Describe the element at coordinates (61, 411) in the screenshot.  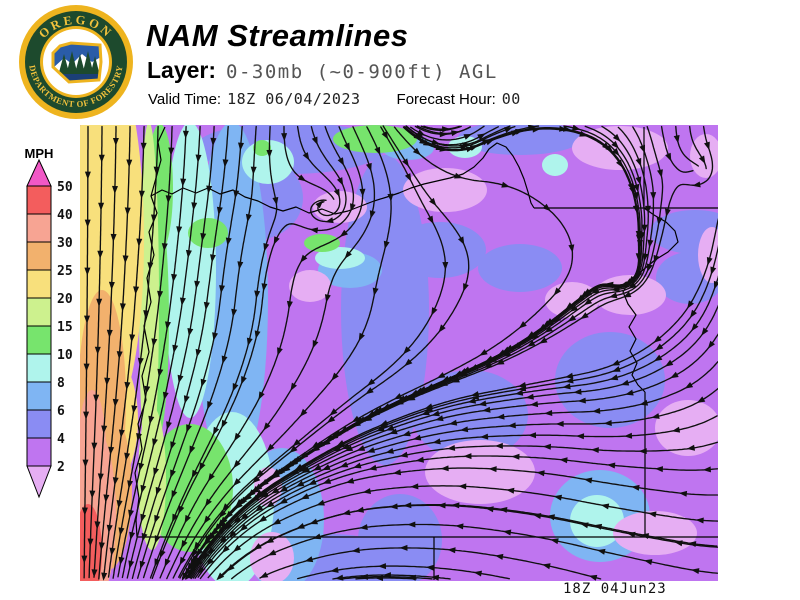
I see `svg-text: 6` at that location.